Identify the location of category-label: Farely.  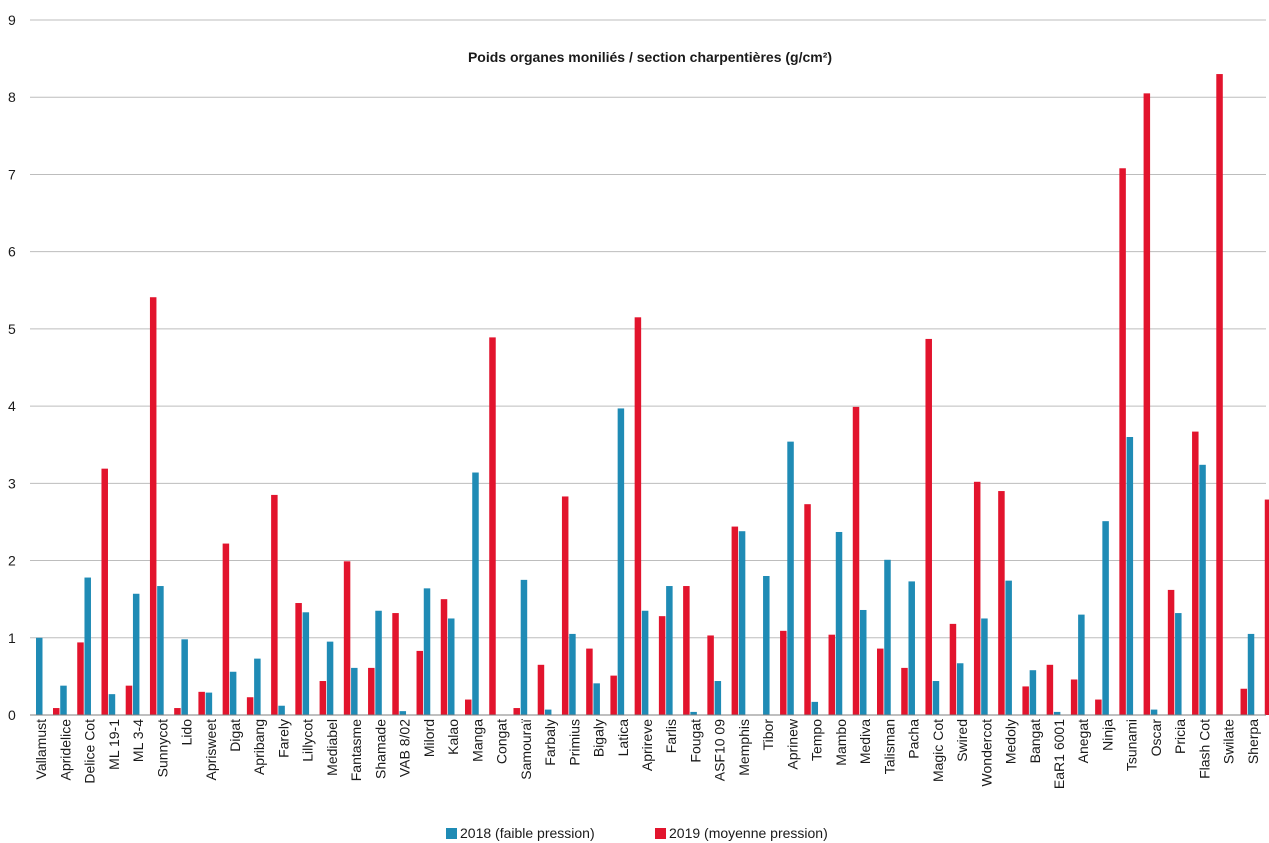
(283, 738).